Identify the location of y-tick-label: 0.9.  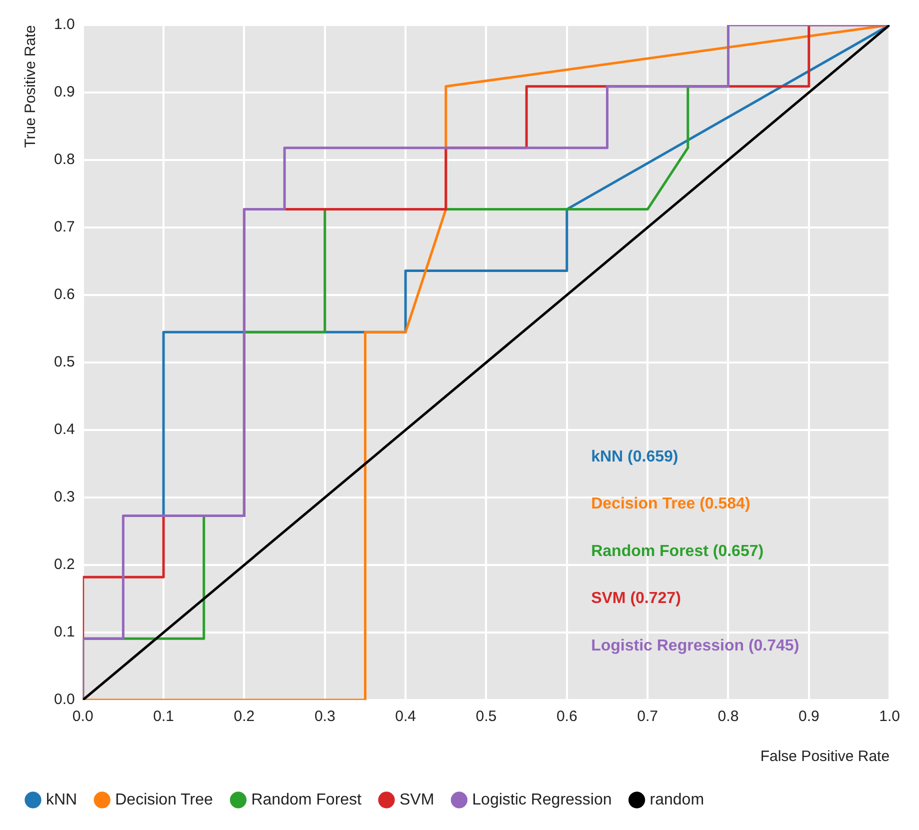
(64, 92).